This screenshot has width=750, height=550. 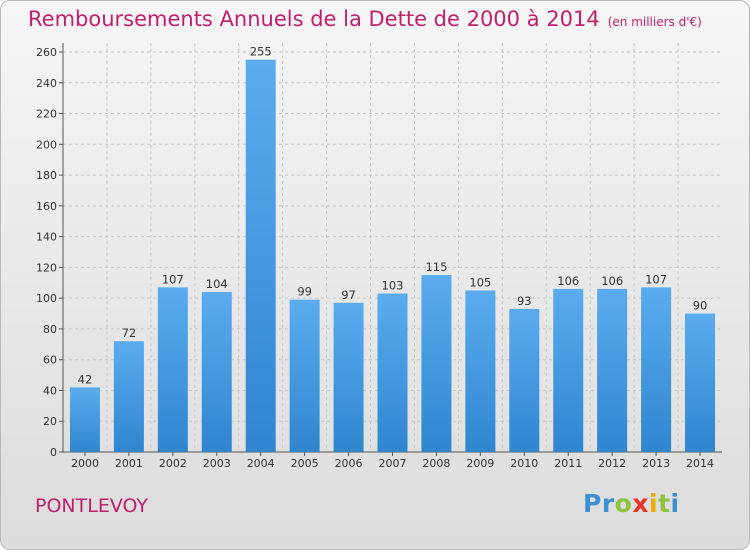 I want to click on bar-2014, so click(x=700, y=382).